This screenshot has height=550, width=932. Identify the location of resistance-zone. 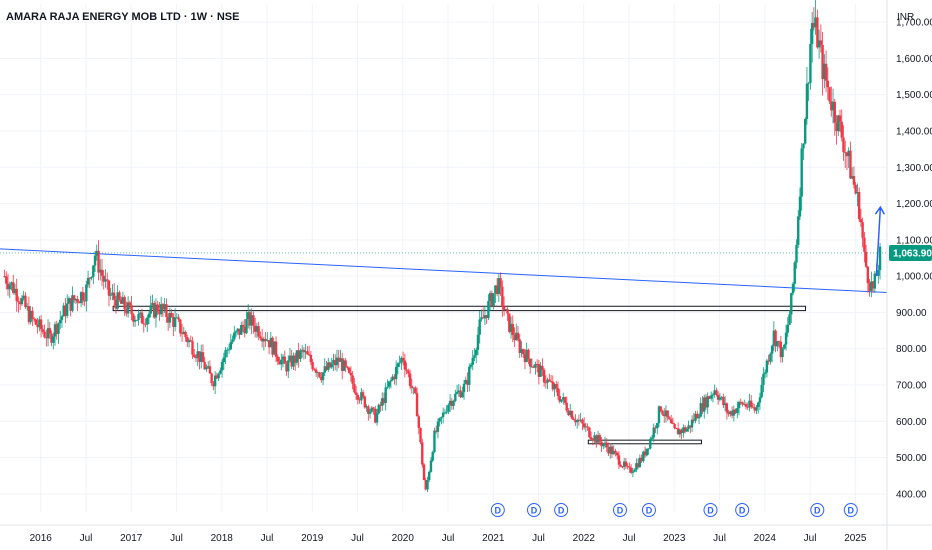
(459, 308).